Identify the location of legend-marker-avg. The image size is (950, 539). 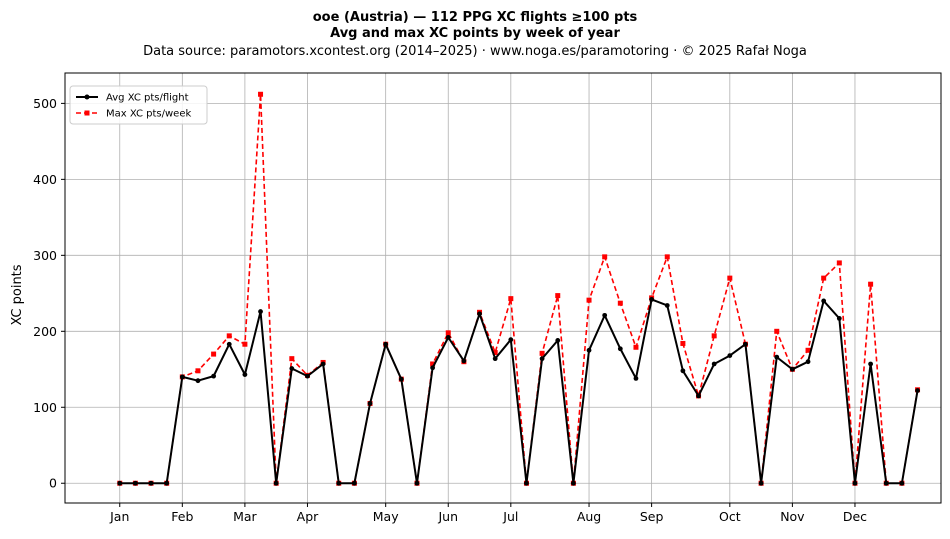
(87, 97).